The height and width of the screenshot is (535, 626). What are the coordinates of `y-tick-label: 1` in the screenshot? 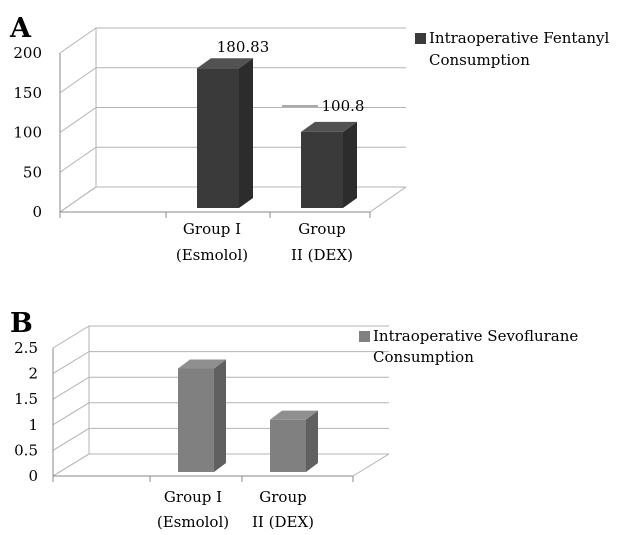 It's located at (33, 425).